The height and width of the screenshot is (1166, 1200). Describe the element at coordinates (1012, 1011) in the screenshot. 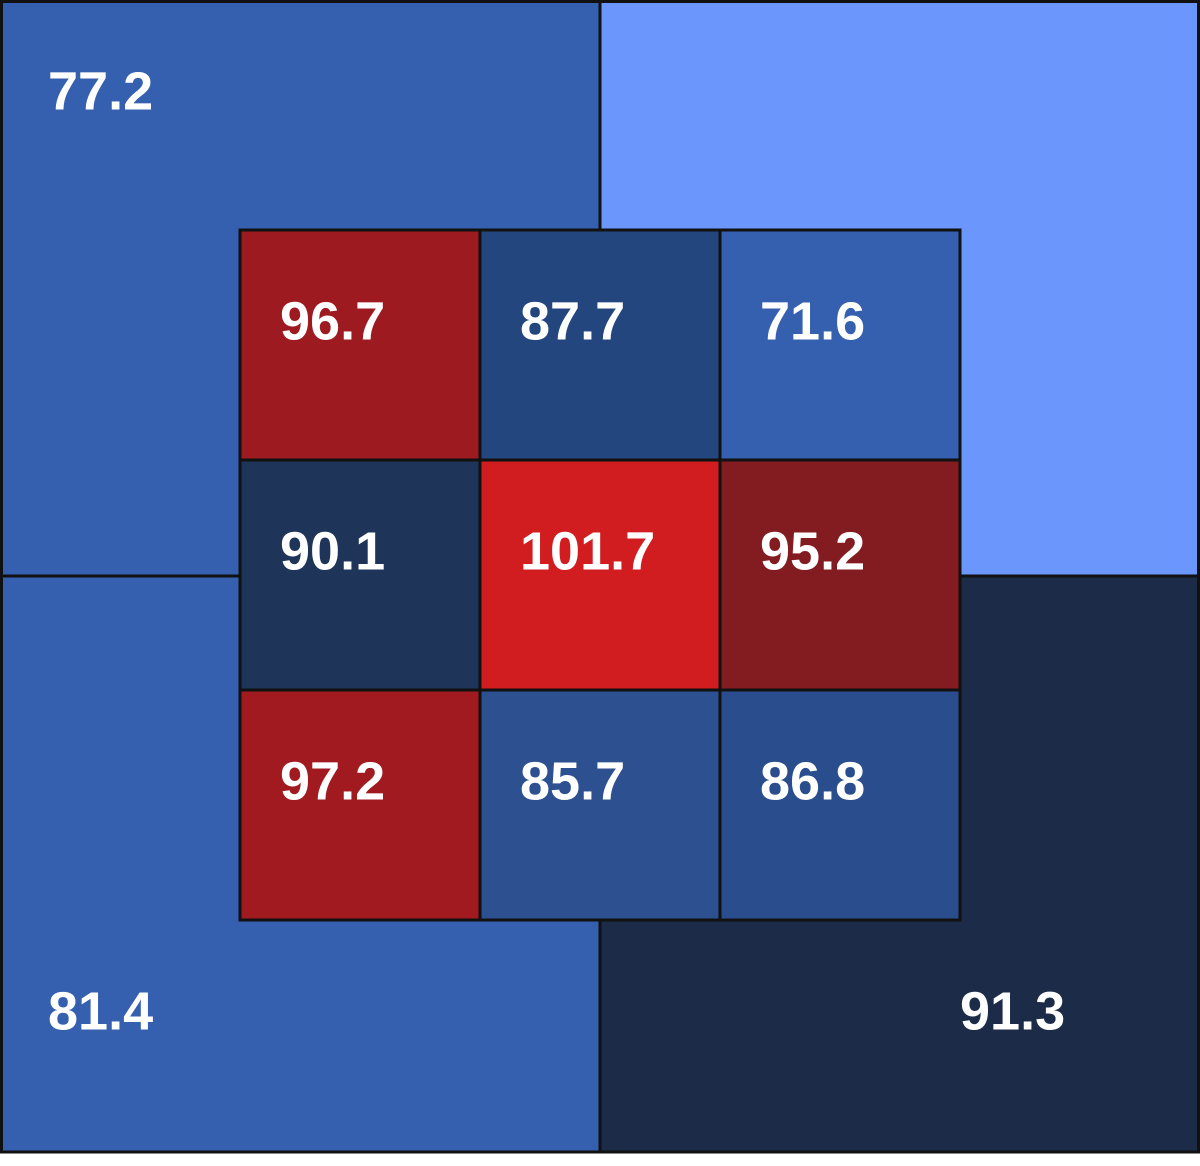

I see `zone-value: 91.3` at that location.